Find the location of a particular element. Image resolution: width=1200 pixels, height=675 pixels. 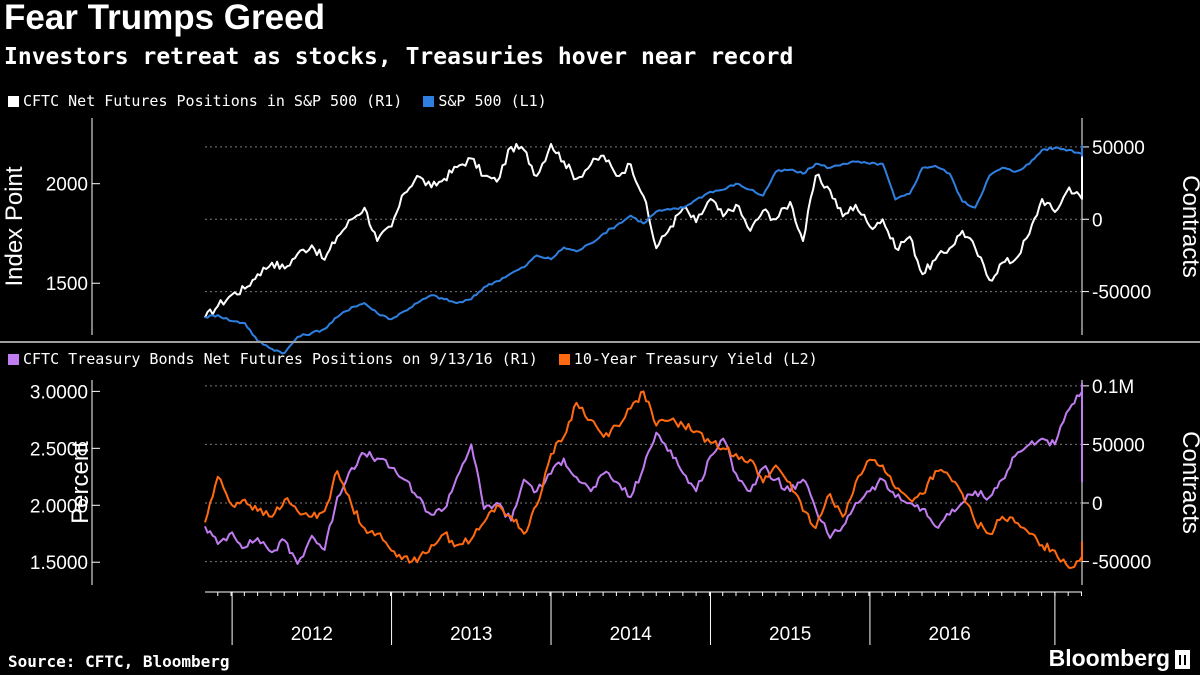

chart-title: Fear Trumps Greed is located at coordinates (164, 18).